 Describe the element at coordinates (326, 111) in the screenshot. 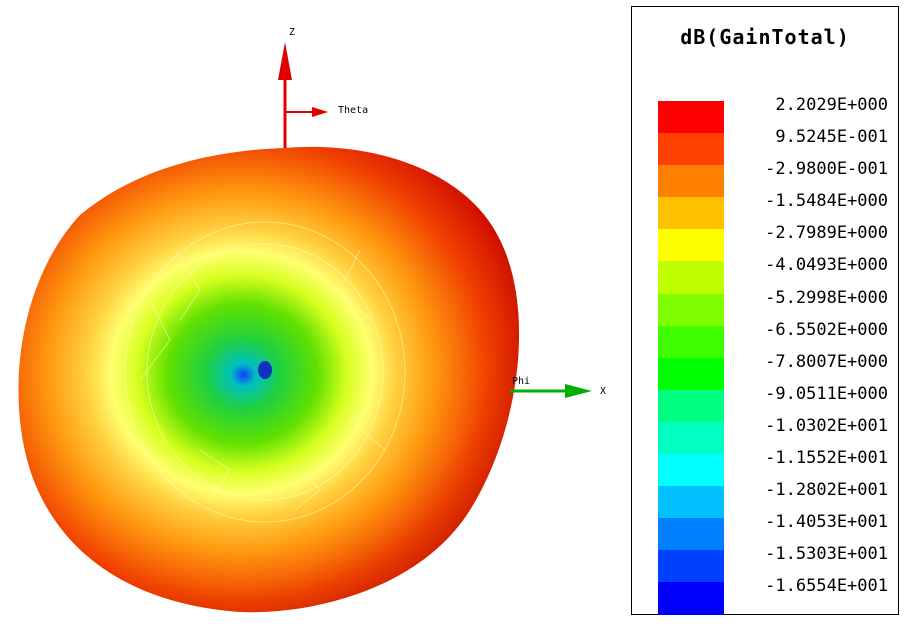

I see `theta-axis: Theta` at that location.